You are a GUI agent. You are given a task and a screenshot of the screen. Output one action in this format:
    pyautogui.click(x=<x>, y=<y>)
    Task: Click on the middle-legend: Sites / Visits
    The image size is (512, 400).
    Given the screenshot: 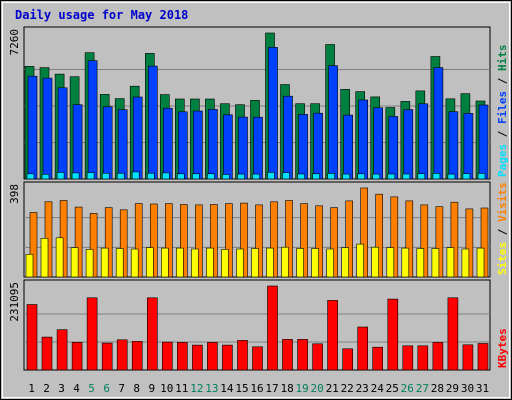 What is the action you would take?
    pyautogui.click(x=502, y=228)
    